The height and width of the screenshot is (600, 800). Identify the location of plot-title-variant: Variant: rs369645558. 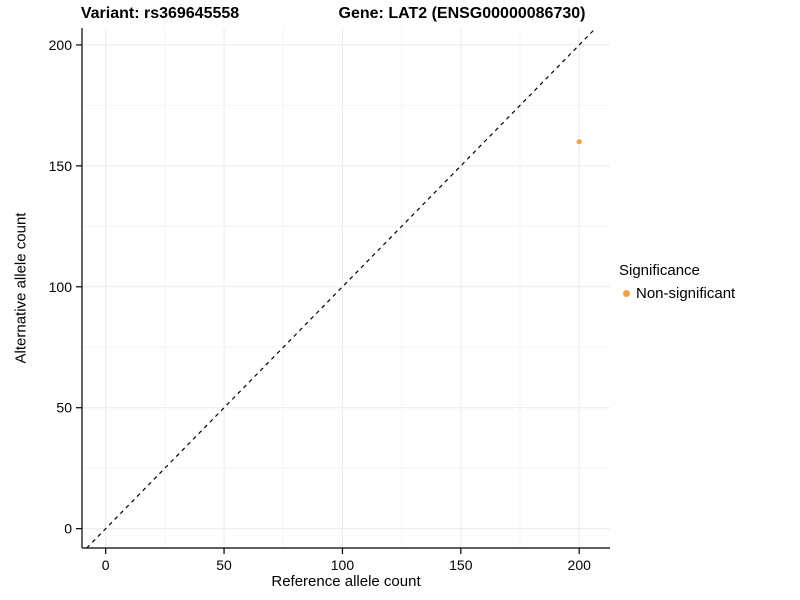
(160, 13).